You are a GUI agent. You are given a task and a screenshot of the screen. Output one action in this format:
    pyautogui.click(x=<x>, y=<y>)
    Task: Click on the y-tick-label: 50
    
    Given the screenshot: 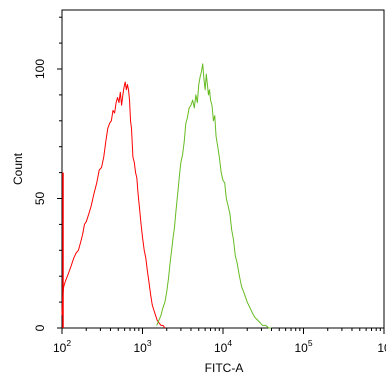 What is the action you would take?
    pyautogui.click(x=40, y=199)
    